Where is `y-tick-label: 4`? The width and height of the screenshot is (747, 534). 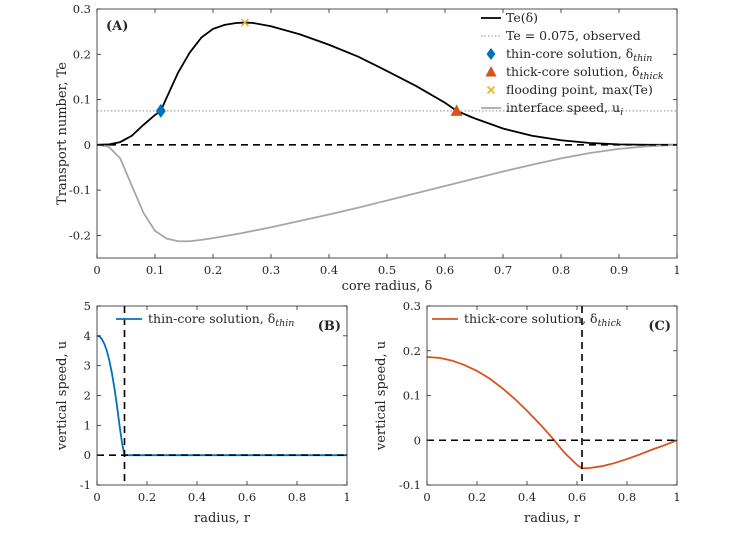 y-tick-label: 4 is located at coordinates (87, 336).